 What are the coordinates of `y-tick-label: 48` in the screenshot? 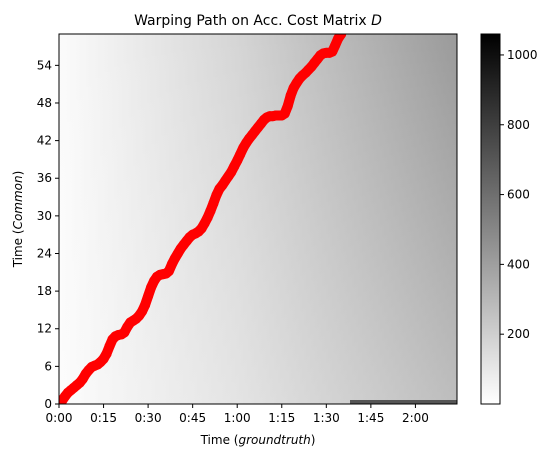 It's located at (44, 103).